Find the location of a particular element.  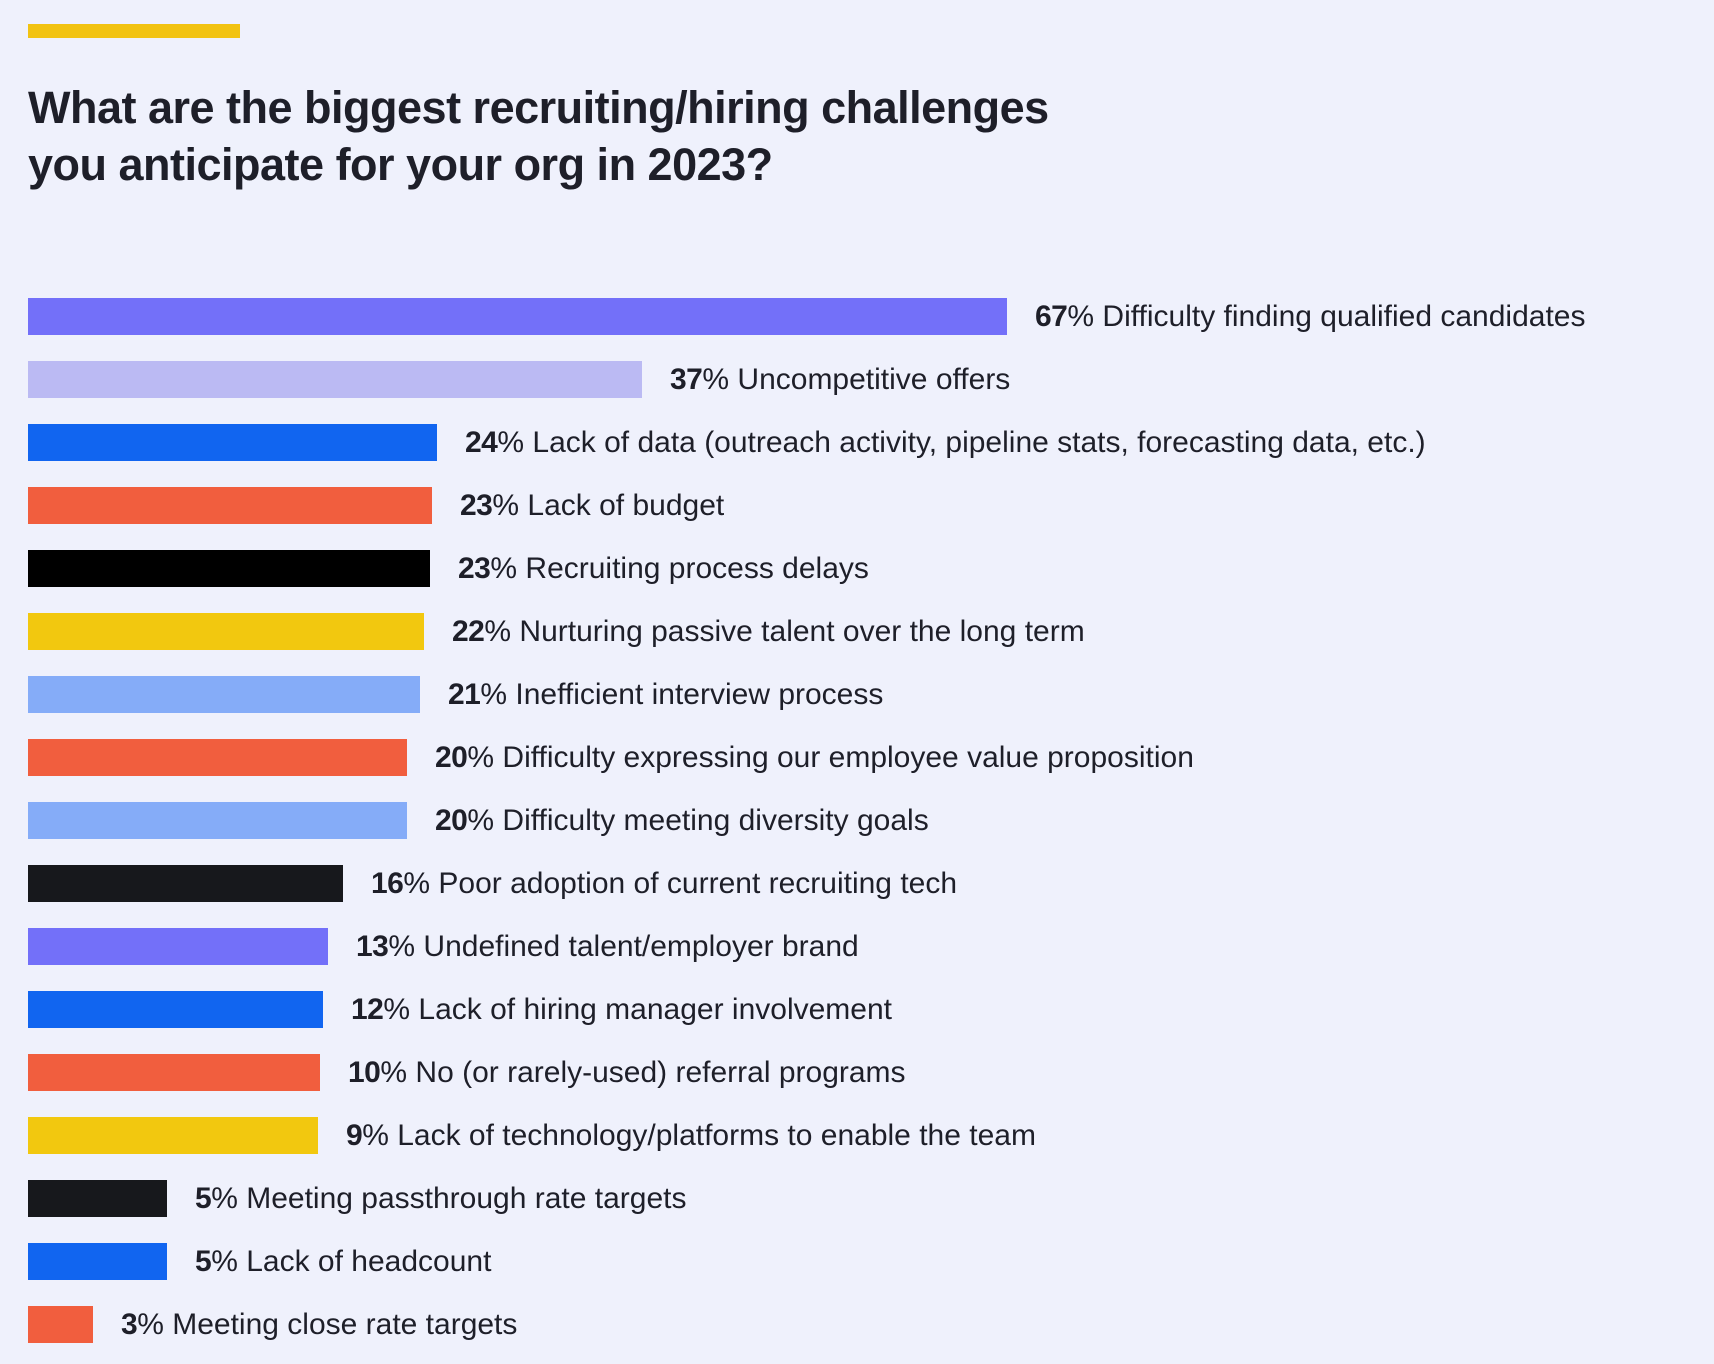

bar-value: 16 is located at coordinates (387, 883).